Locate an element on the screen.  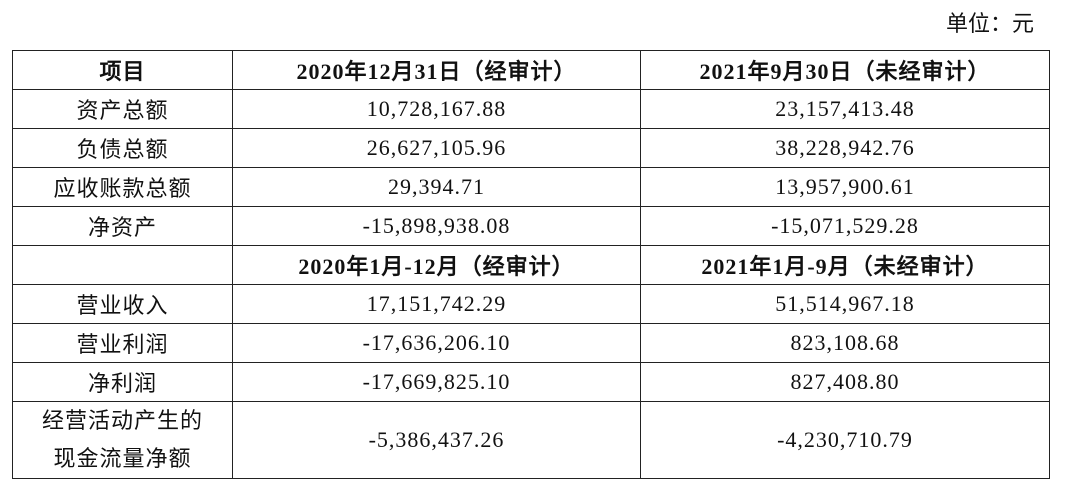
subheader-row: 2020年1月-12月（经审计） 2021年1月-9月（未经审计） is located at coordinates (531, 265).